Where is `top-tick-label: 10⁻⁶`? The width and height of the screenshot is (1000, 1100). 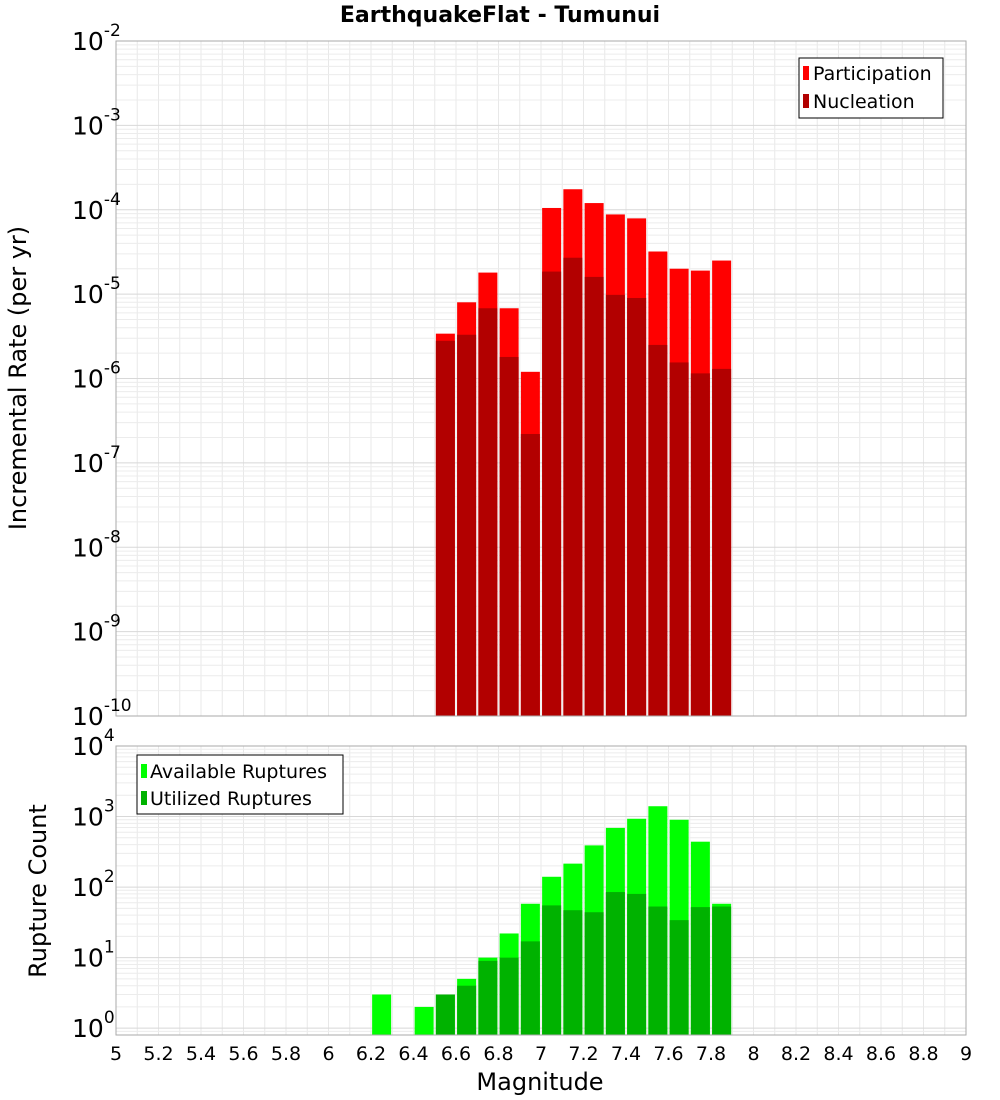
top-tick-label: 10⁻⁶ is located at coordinates (96, 376).